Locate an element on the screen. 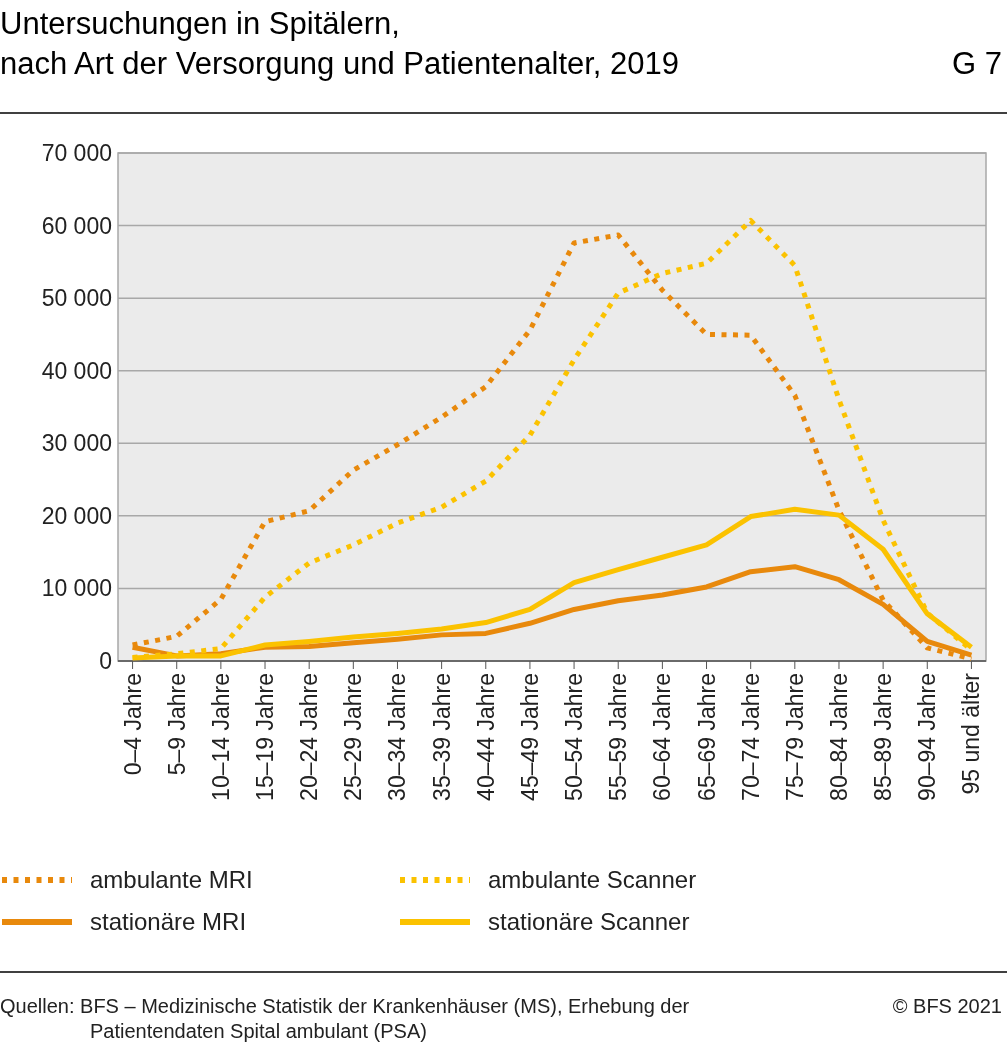  x-tick-label: 20–24 Jahre is located at coordinates (309, 737).